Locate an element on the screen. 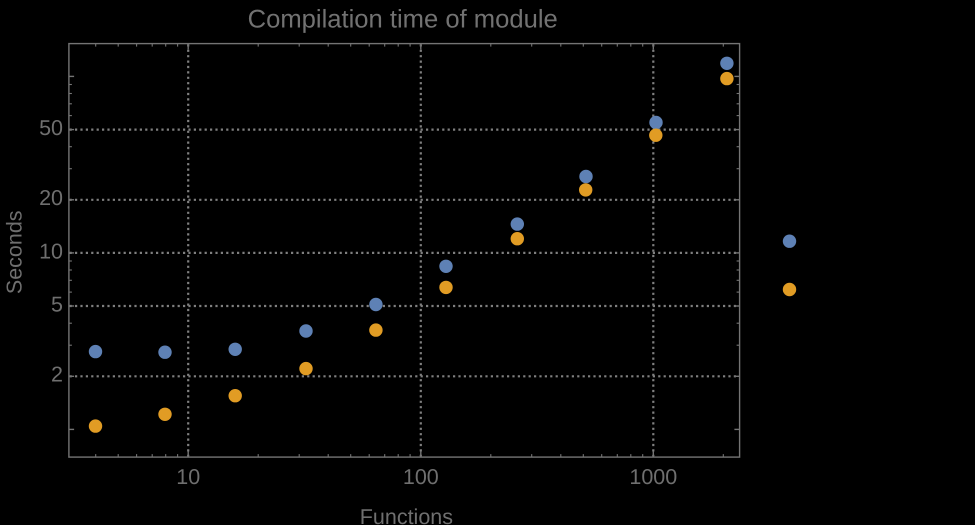 This screenshot has width=975, height=525. svg-text: 20 is located at coordinates (51, 198).